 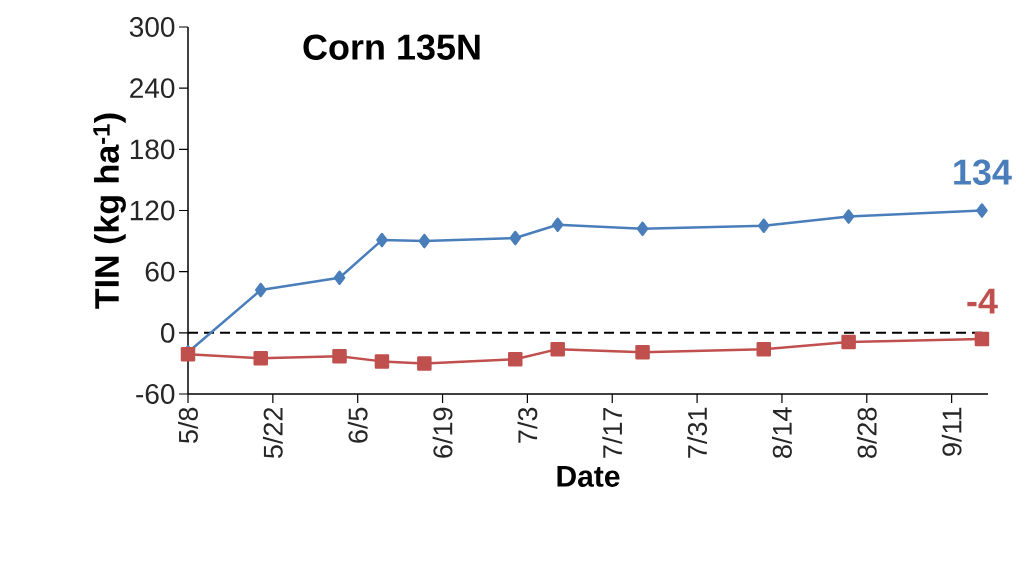 What do you see at coordinates (160, 271) in the screenshot?
I see `y-tick-label: 60` at bounding box center [160, 271].